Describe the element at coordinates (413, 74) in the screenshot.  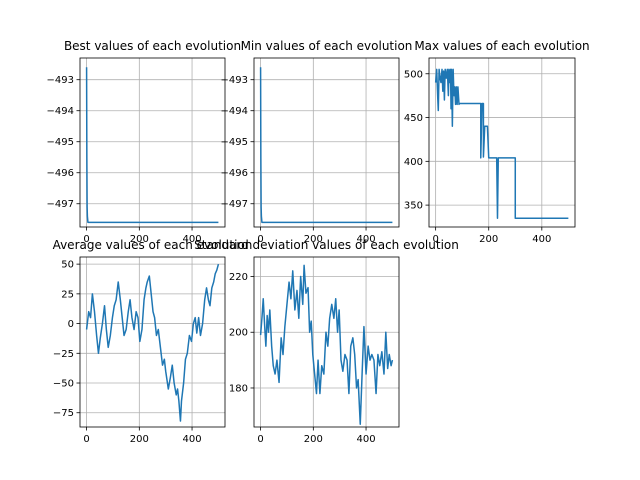
I see `y-tick-label: 500` at that location.